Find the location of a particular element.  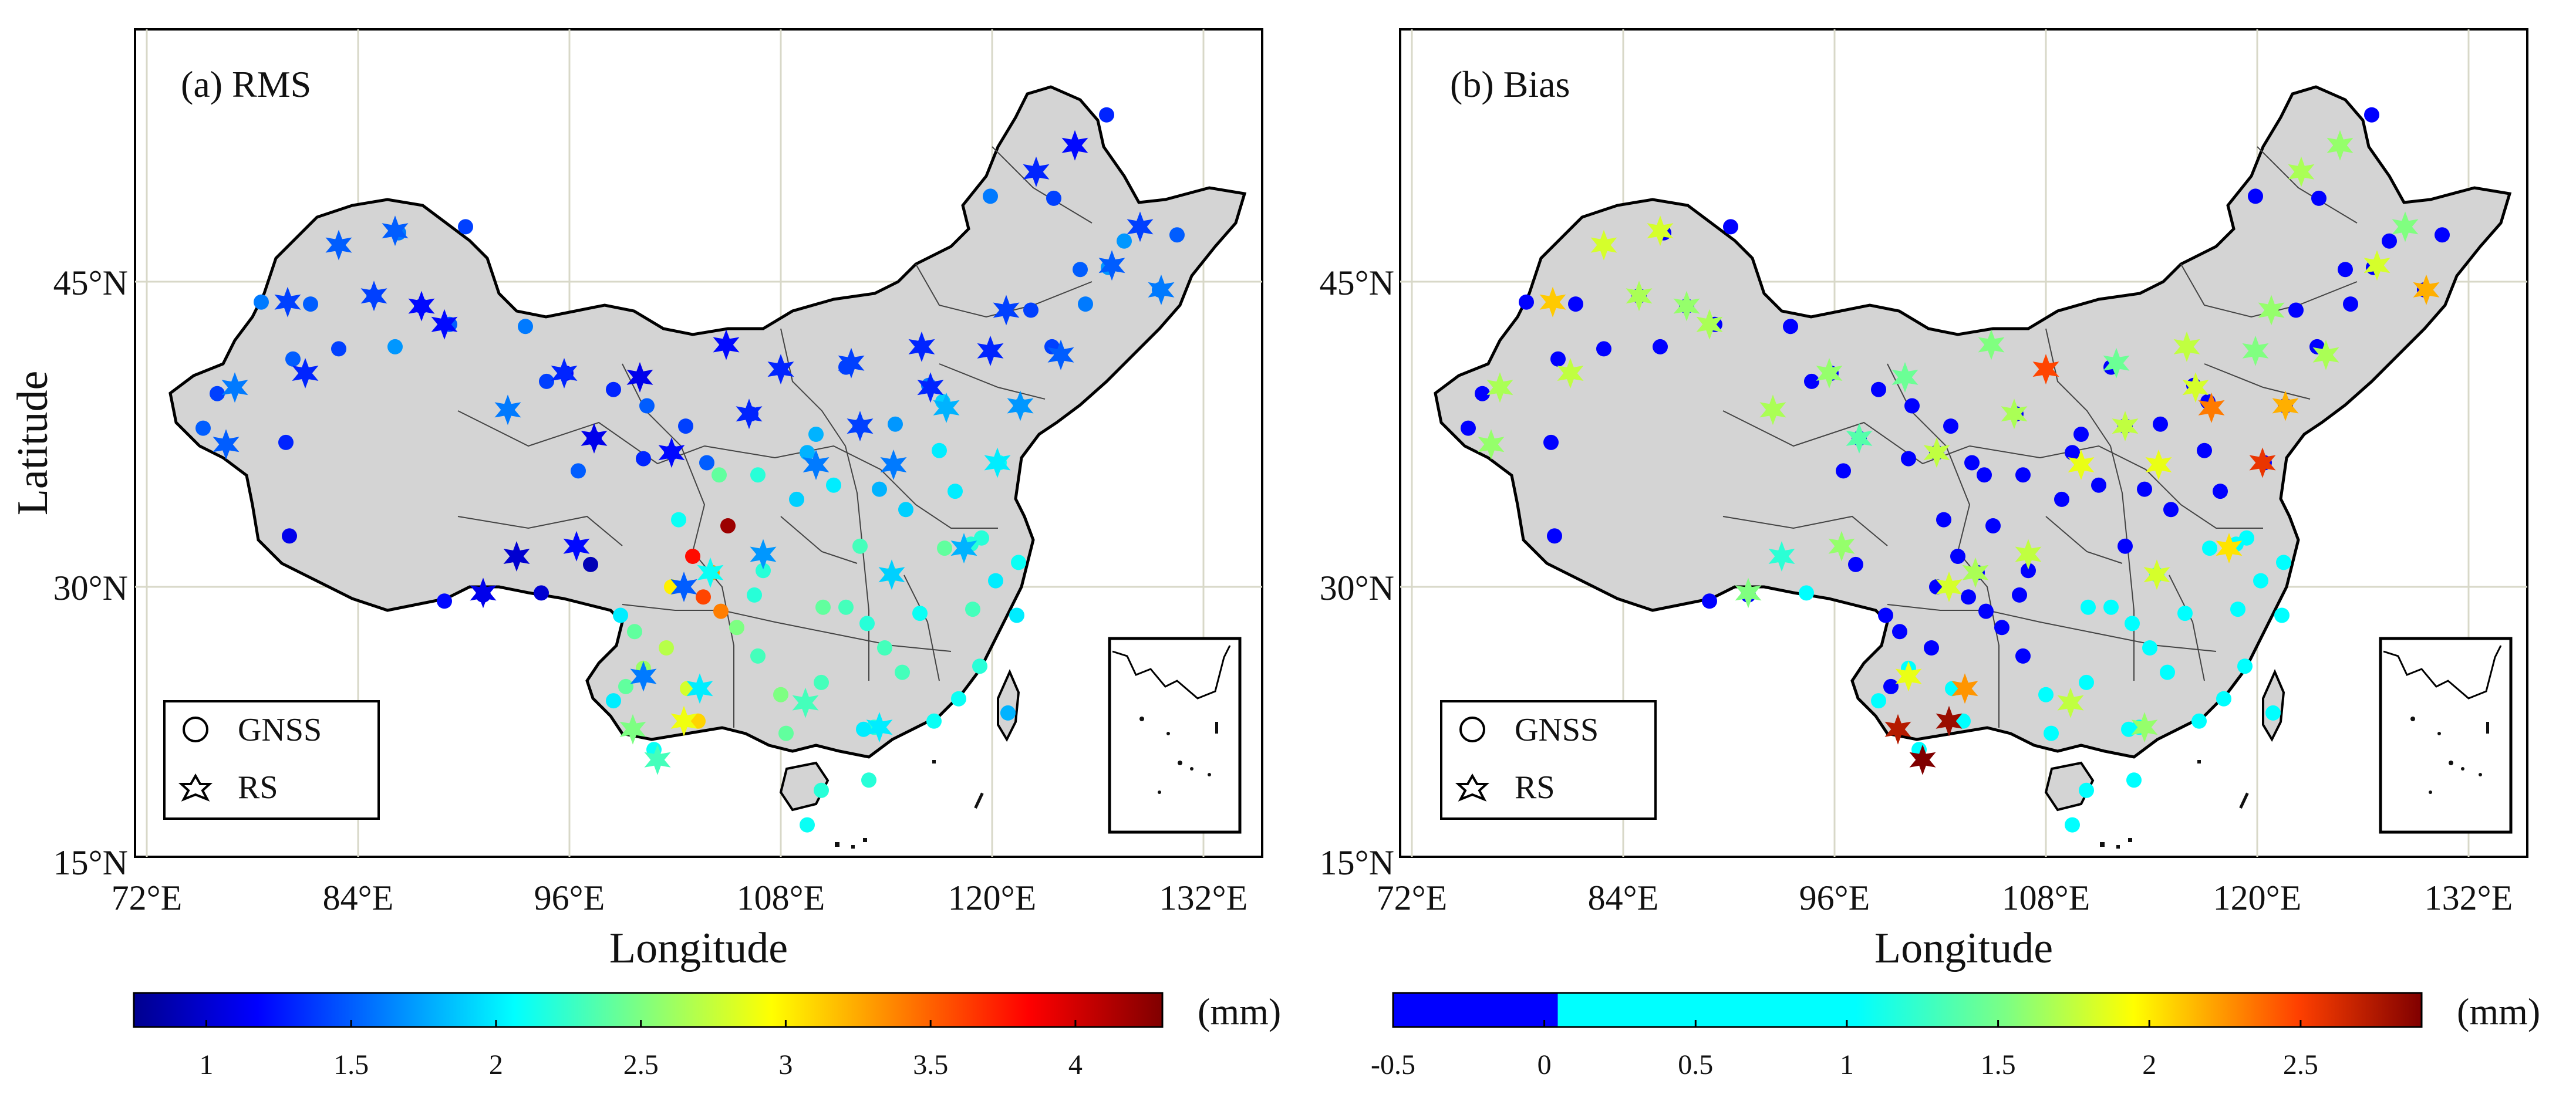

lat-tick-15-bias: 15°N is located at coordinates (1357, 862).